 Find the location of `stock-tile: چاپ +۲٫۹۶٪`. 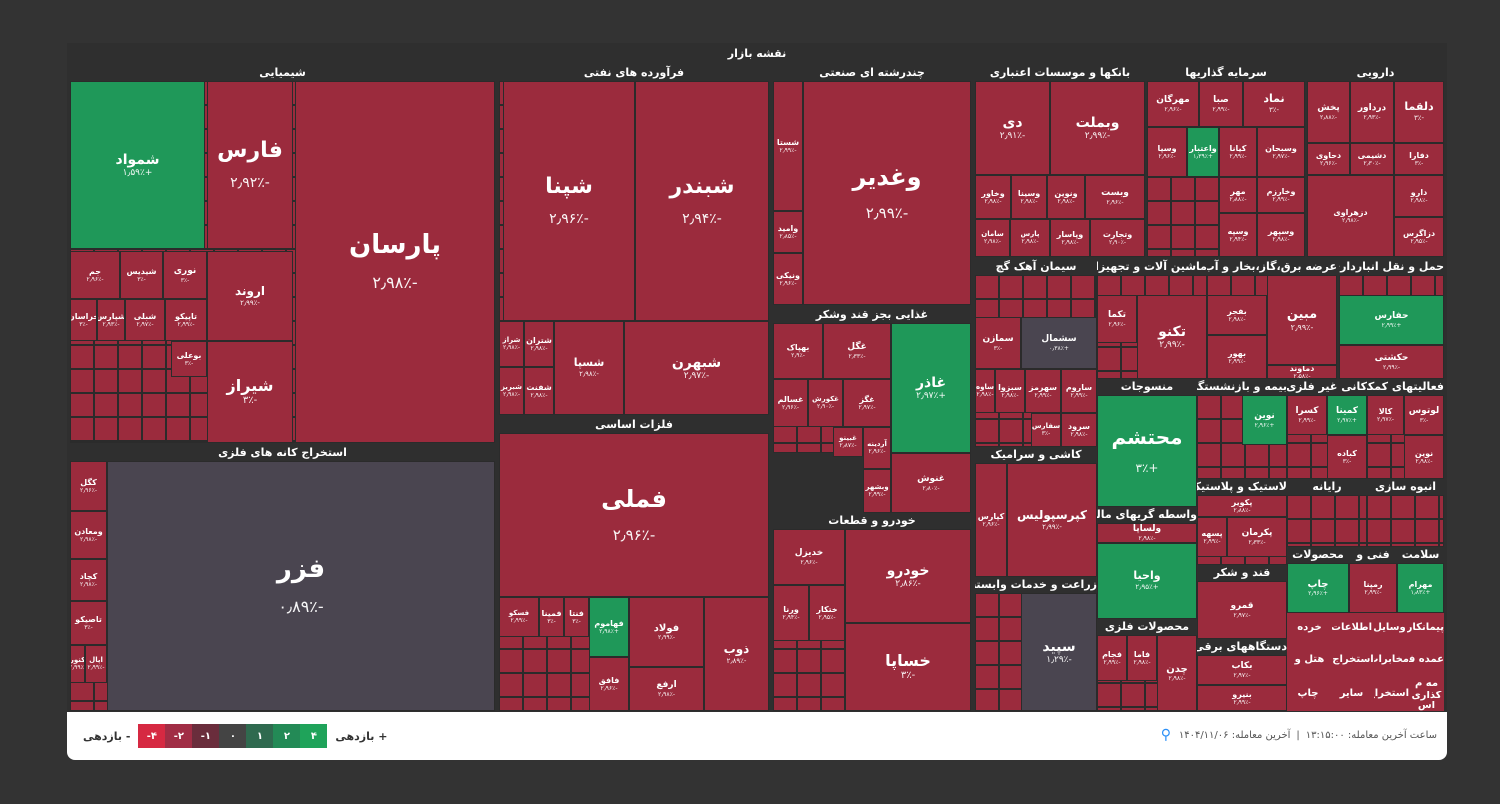

stock-tile: چاپ +۲٫۹۶٪ is located at coordinates (1318, 588).